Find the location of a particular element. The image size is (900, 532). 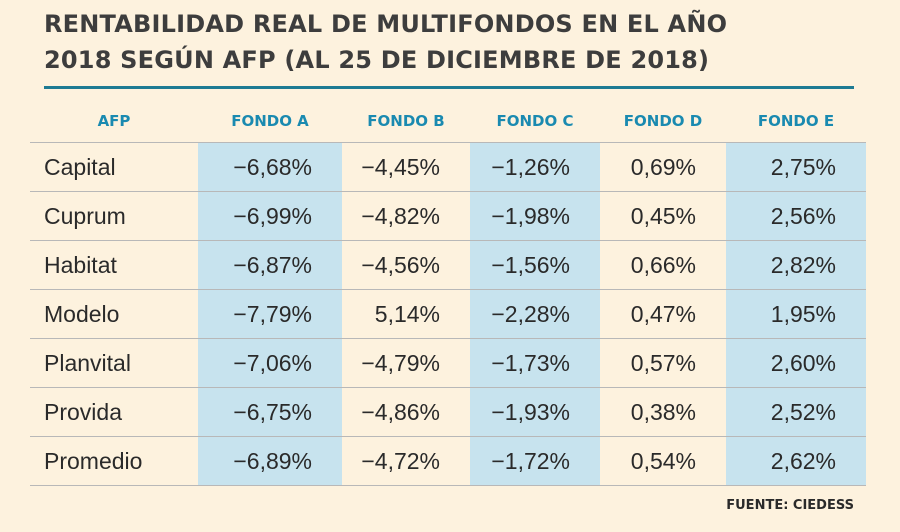

return-value-cell: 2,75% is located at coordinates (796, 167).